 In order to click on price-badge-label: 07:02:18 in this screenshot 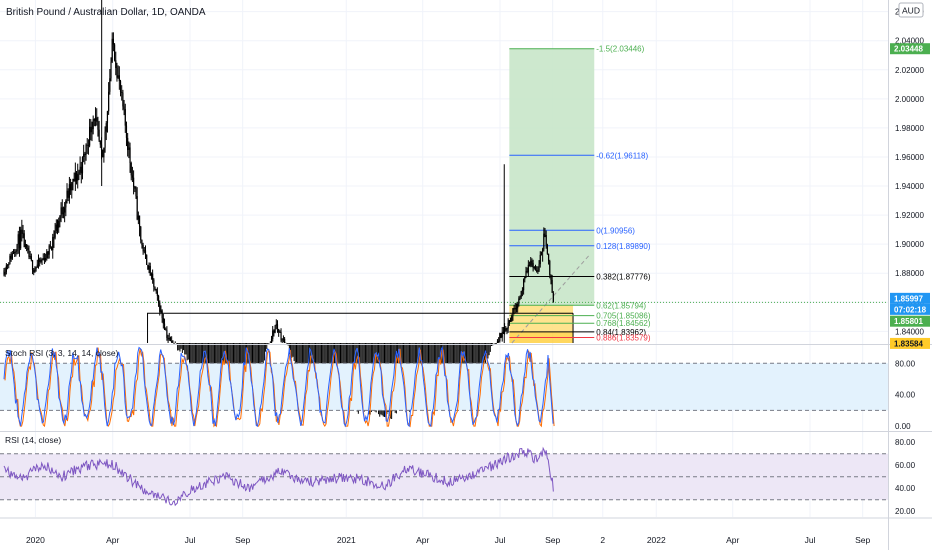, I will do `click(910, 309)`.